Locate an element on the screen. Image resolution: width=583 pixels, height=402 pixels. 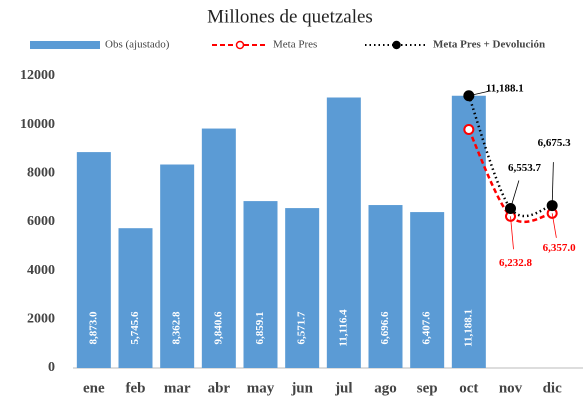
y-tick-label: 2000 is located at coordinates (41, 319).